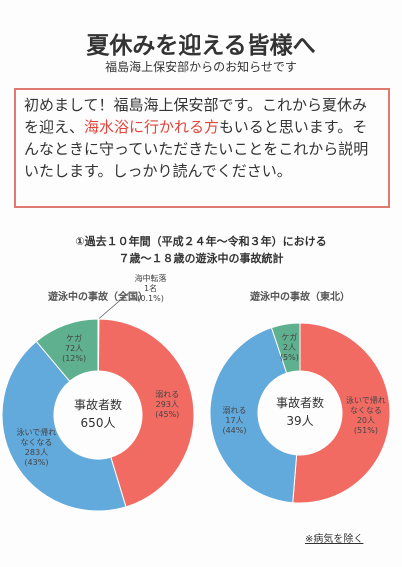 This screenshot has height=567, width=402. I want to click on slice-label: 海中転落 1名 (0.1%), so click(151, 289).